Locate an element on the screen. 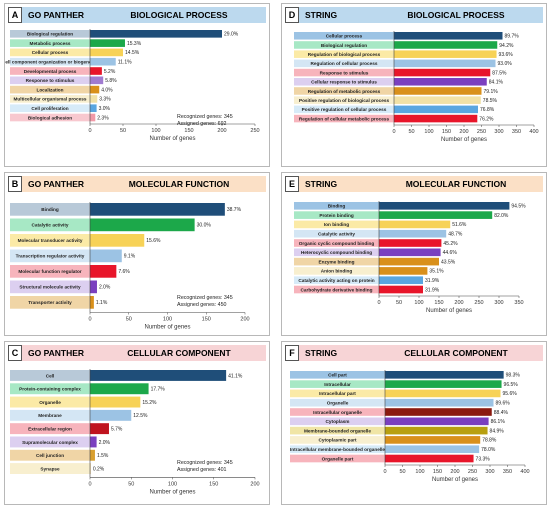  panel-c-source: GO PANTHER is located at coordinates (57, 353).